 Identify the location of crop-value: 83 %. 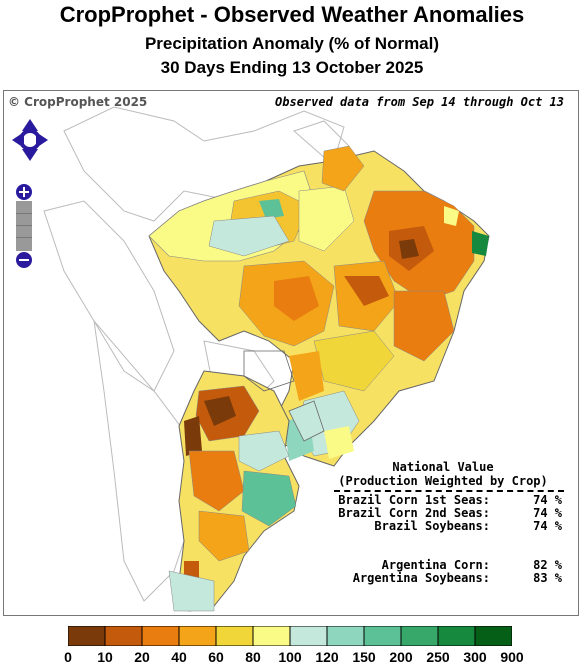
(547, 578).